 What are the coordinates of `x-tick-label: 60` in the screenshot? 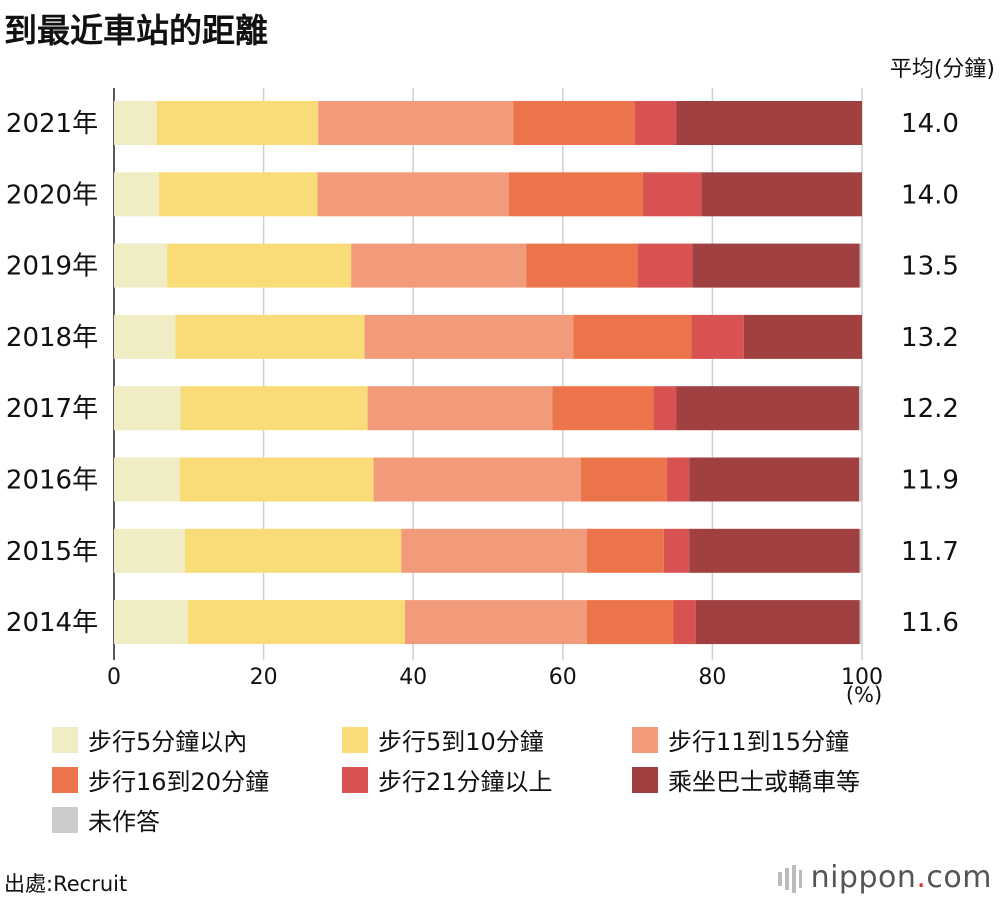 It's located at (563, 677).